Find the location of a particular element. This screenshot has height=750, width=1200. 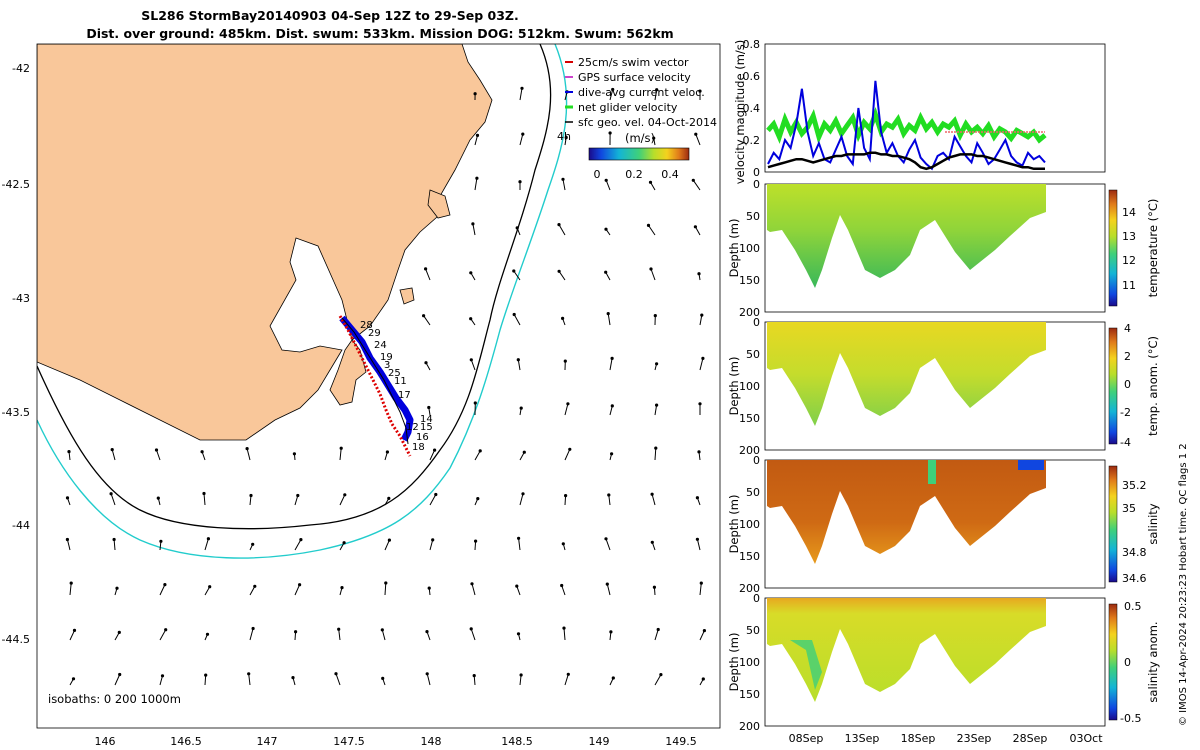

velocity-line-net-glider-velocity is located at coordinates (906, 125).